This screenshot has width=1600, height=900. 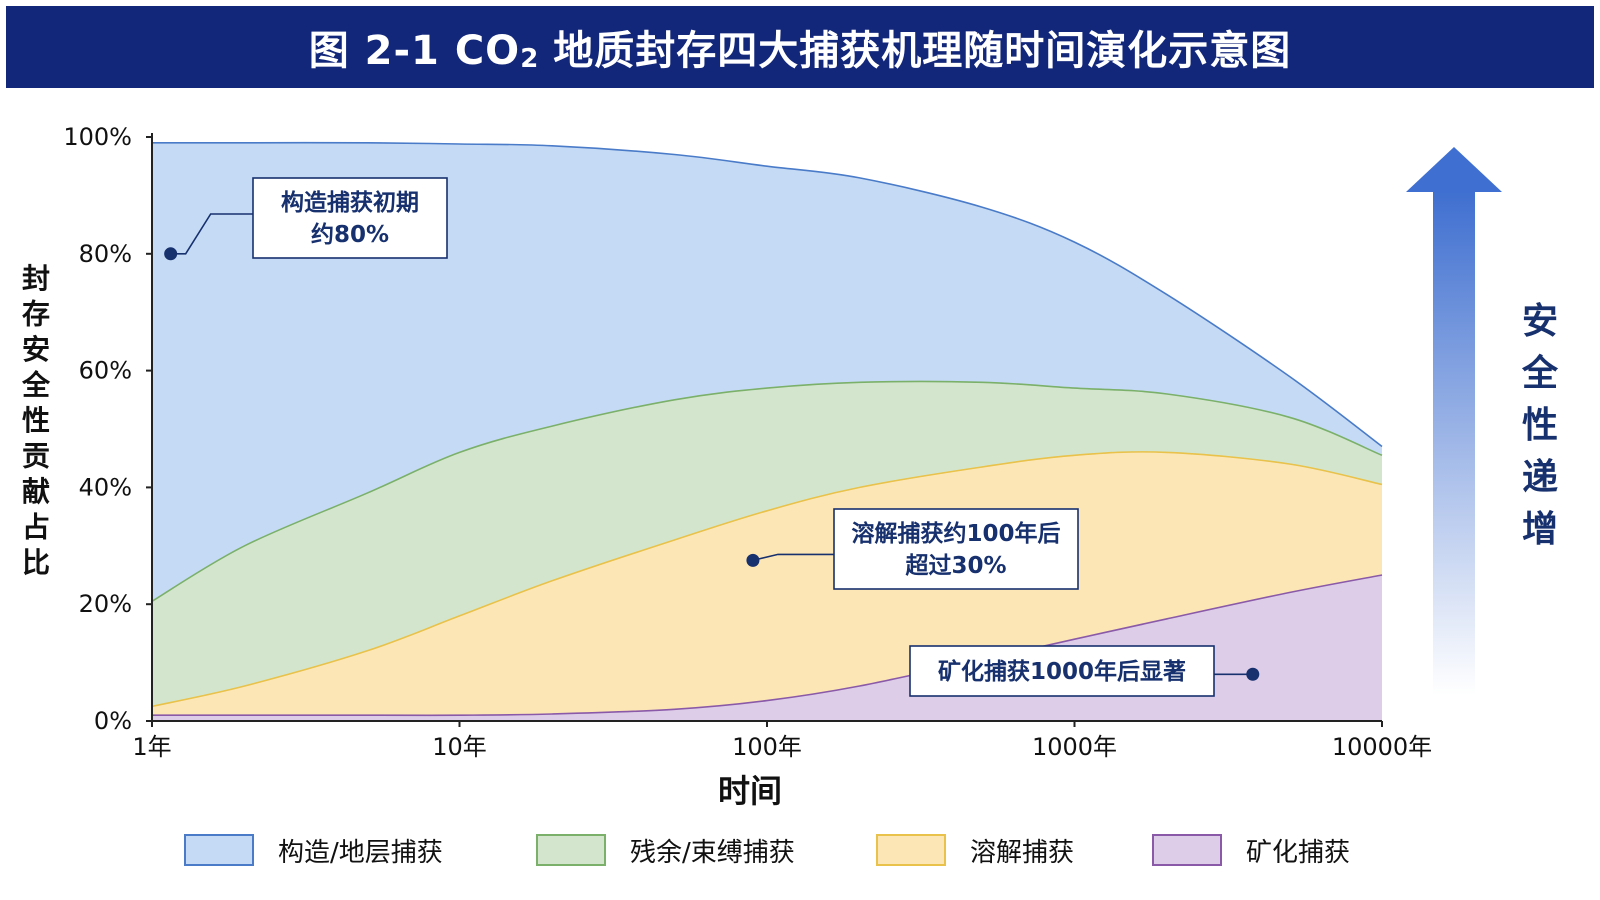 I want to click on legend-label: 残余/束缚捕获, so click(x=712, y=852).